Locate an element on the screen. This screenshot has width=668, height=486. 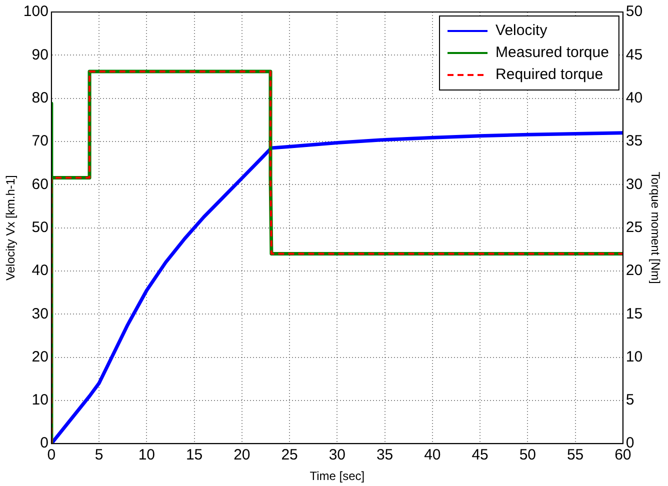
y-tick-label: 100 is located at coordinates (35, 11).